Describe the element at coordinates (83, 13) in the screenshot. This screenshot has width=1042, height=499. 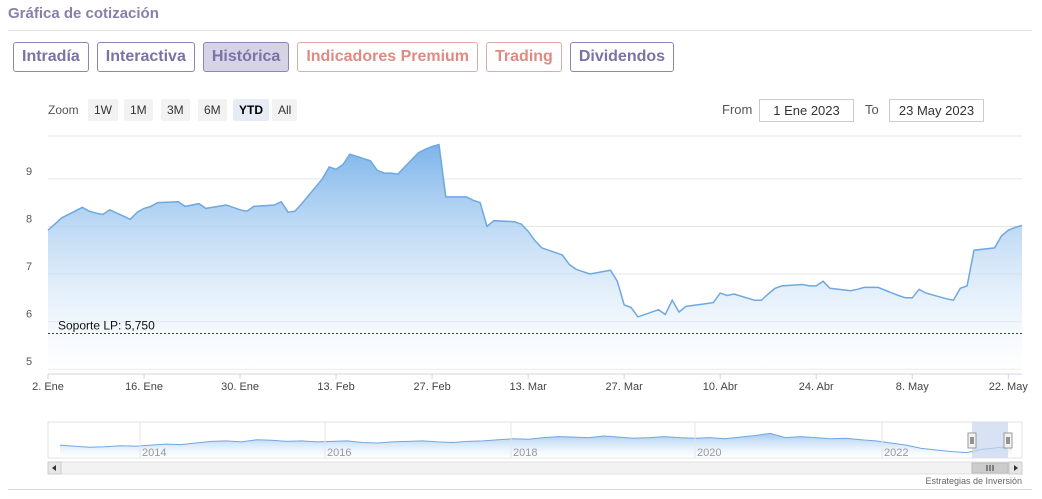
I see `section-title: Gráfica de cotización` at that location.